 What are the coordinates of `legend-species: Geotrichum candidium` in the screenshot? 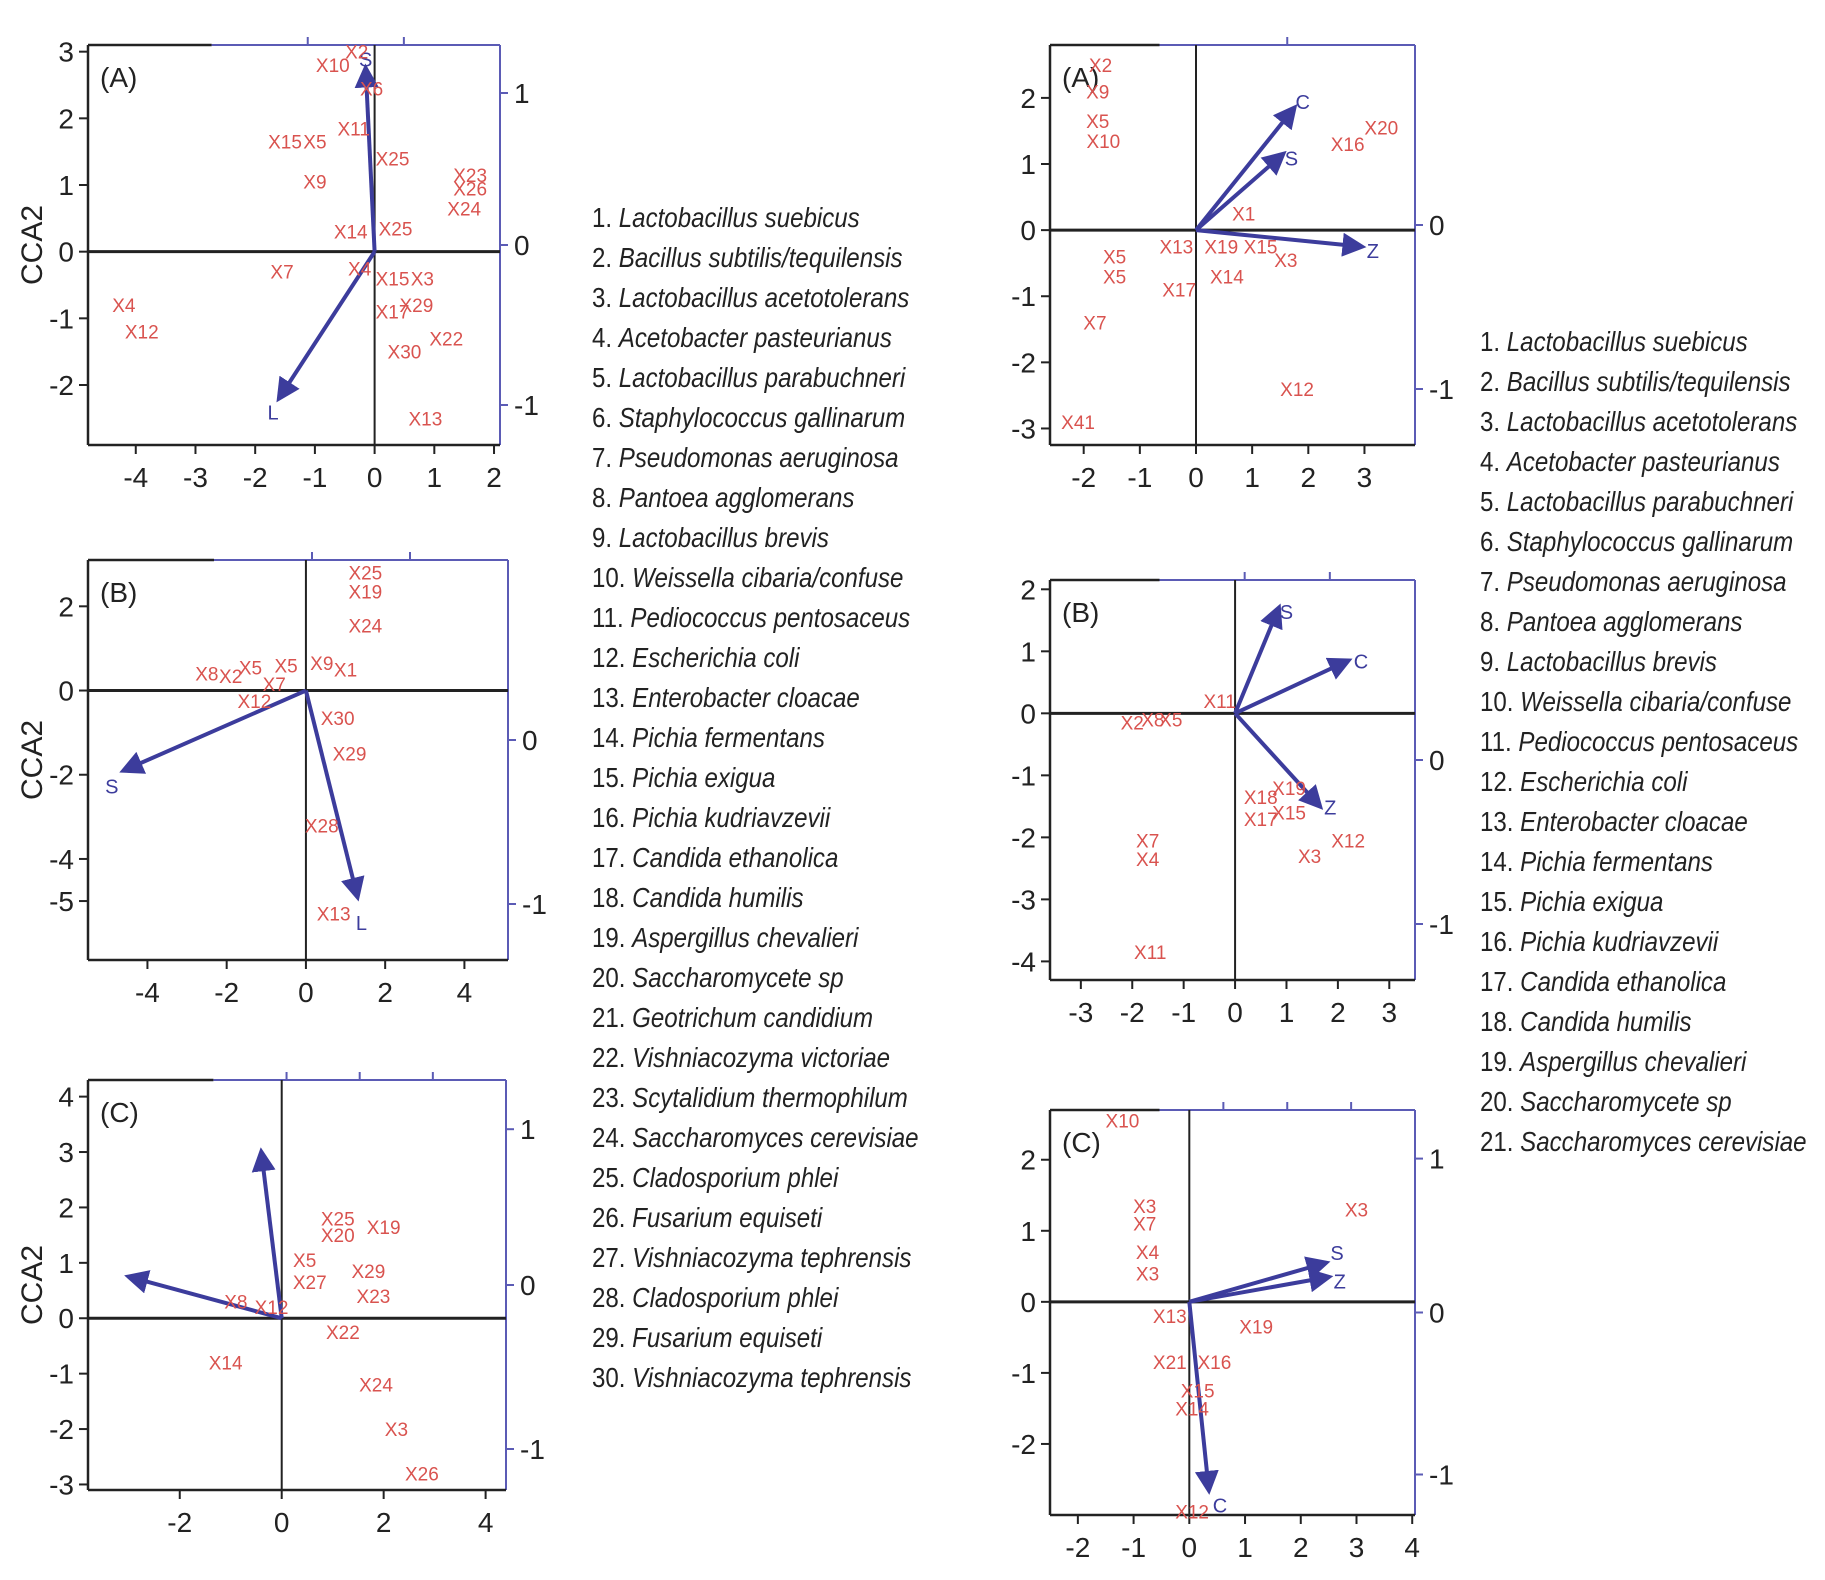 It's located at (753, 1017).